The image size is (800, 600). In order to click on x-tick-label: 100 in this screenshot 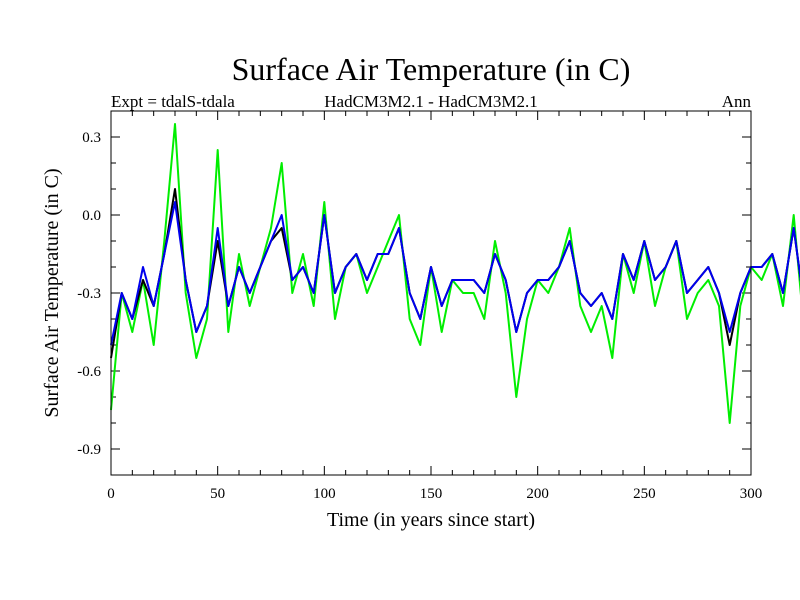, I will do `click(324, 494)`.